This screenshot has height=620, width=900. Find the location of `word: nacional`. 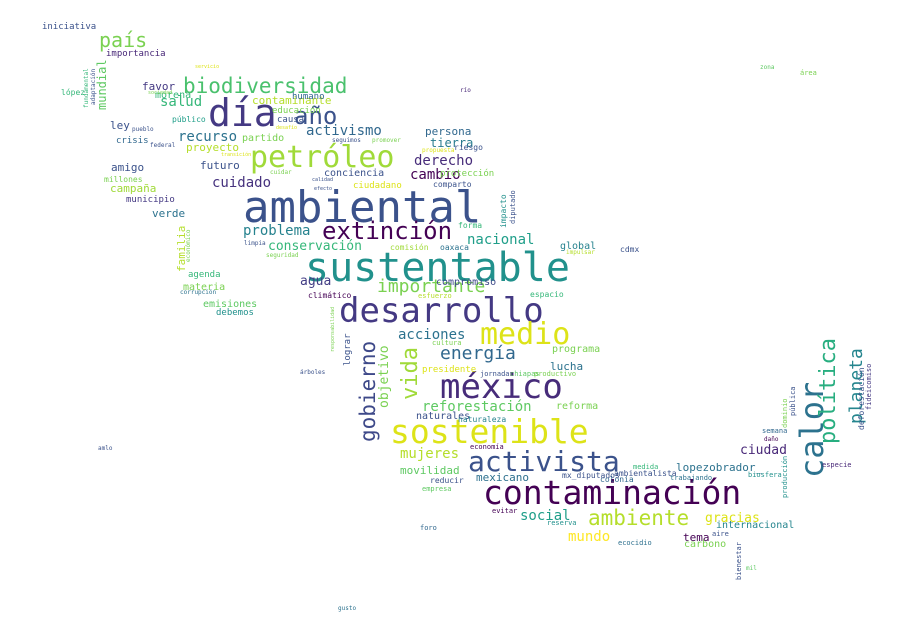

word: nacional is located at coordinates (501, 240).